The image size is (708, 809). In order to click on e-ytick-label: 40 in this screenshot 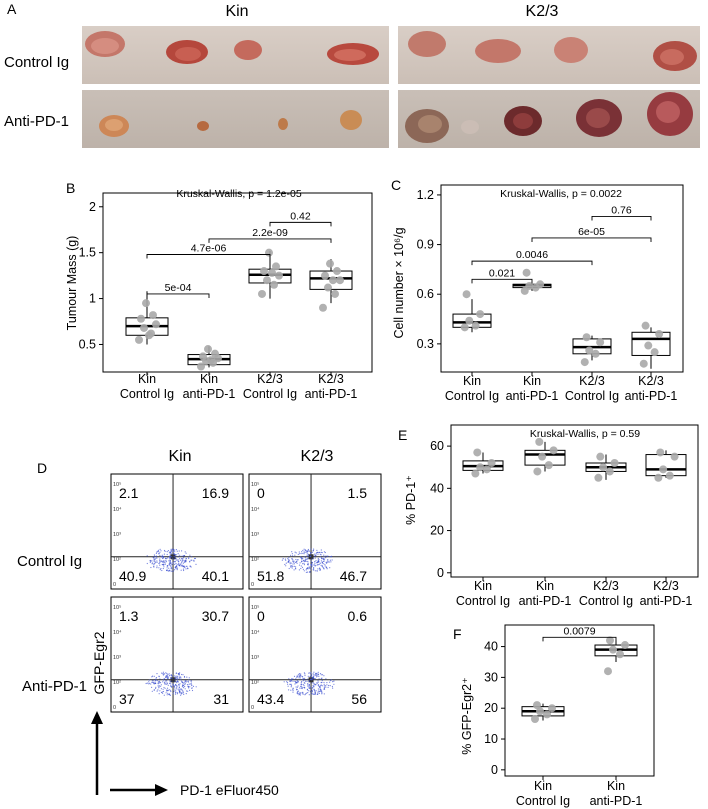, I will do `click(437, 488)`.